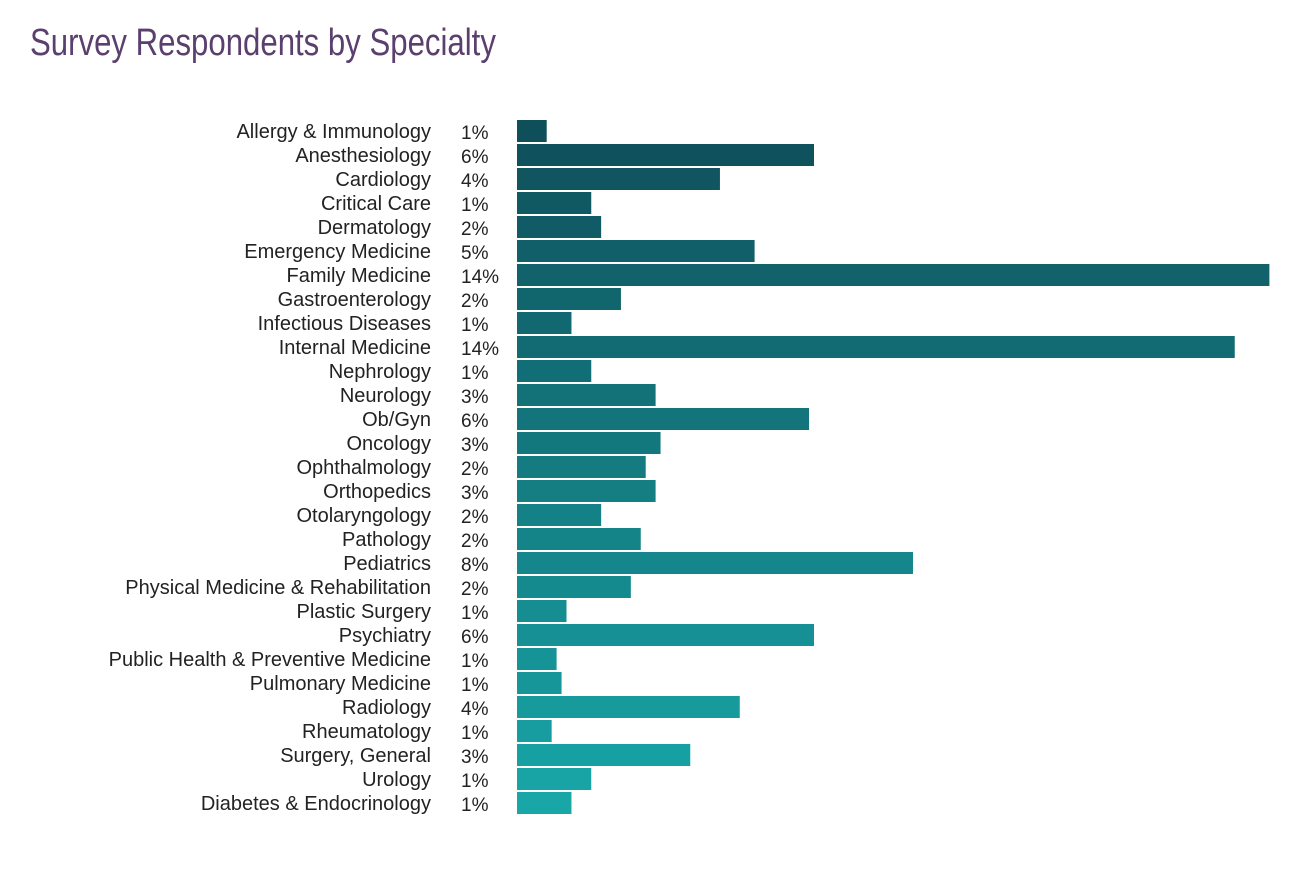 The height and width of the screenshot is (878, 1290). Describe the element at coordinates (363, 468) in the screenshot. I see `category-label: Ophthalmology` at that location.